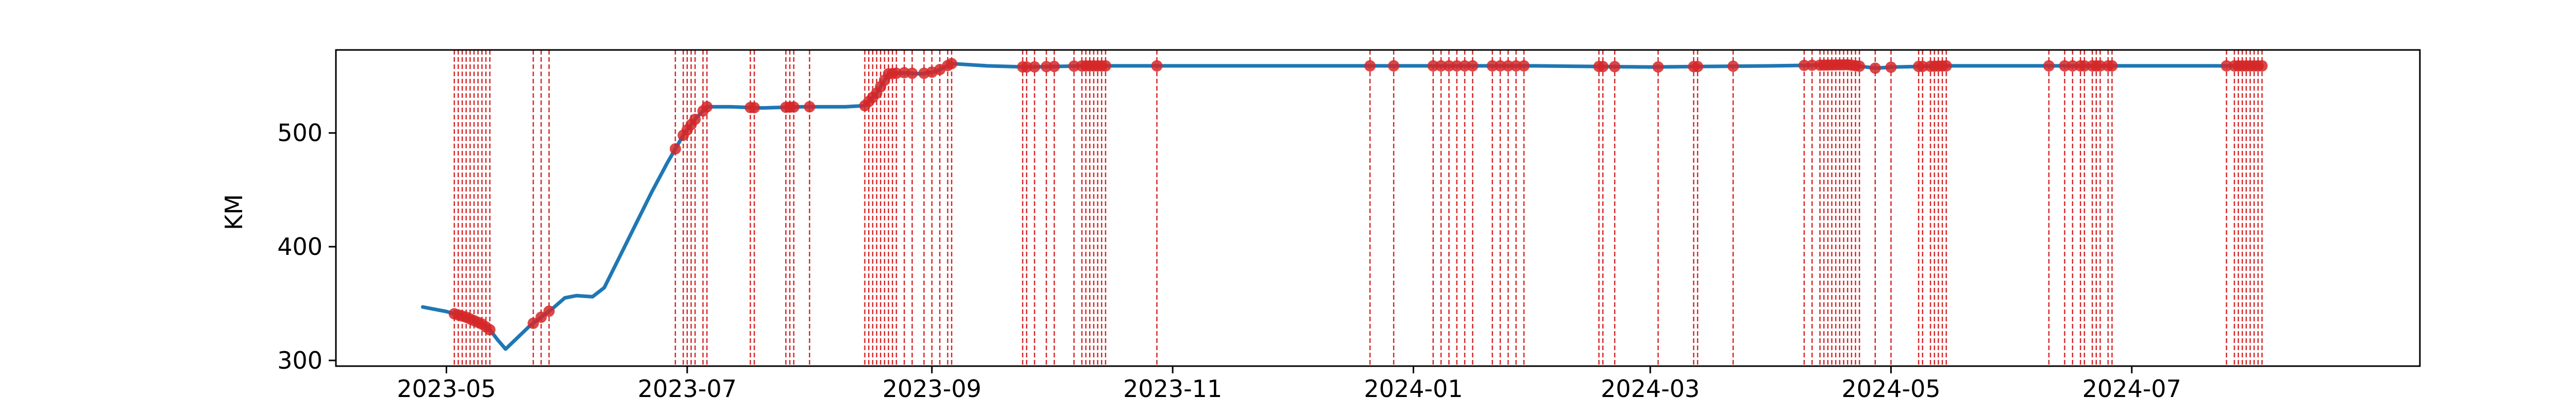 This screenshot has width=2576, height=414. Describe the element at coordinates (1890, 389) in the screenshot. I see `x-tick-label: 2024-05` at that location.